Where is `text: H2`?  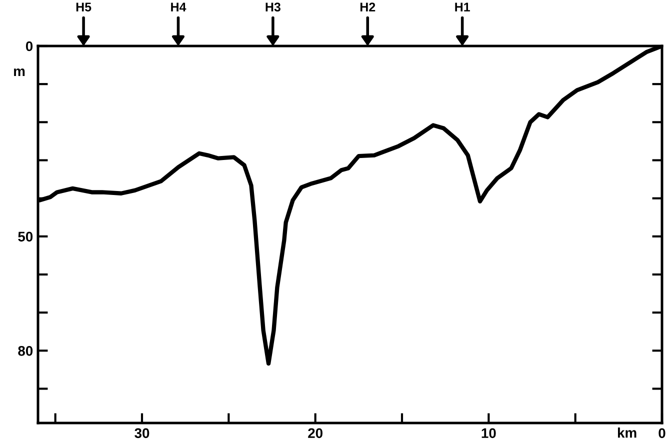
text: H2 is located at coordinates (368, 7).